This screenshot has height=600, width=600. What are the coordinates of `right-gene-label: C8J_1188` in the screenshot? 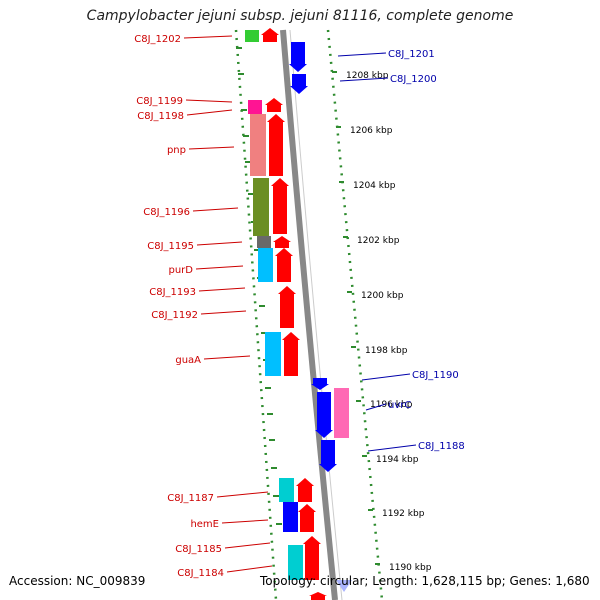 It's located at (441, 446).